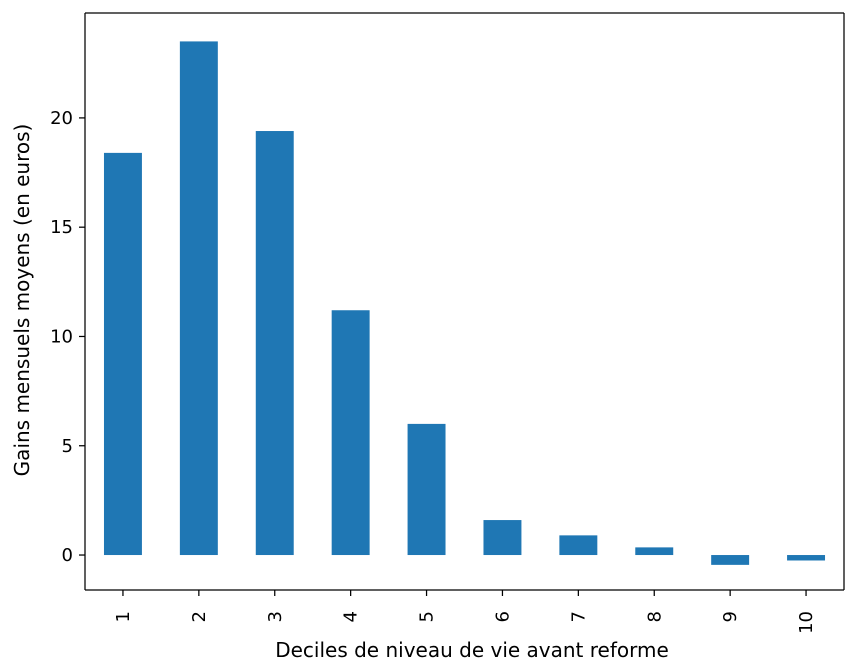 The image size is (845, 660). What do you see at coordinates (502, 616) in the screenshot?
I see `x-tick-label: 6` at bounding box center [502, 616].